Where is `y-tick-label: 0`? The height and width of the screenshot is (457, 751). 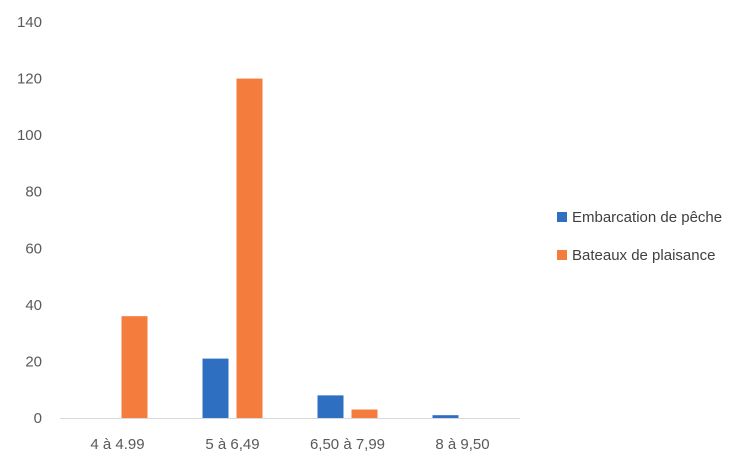
y-tick-label: 0 is located at coordinates (38, 418).